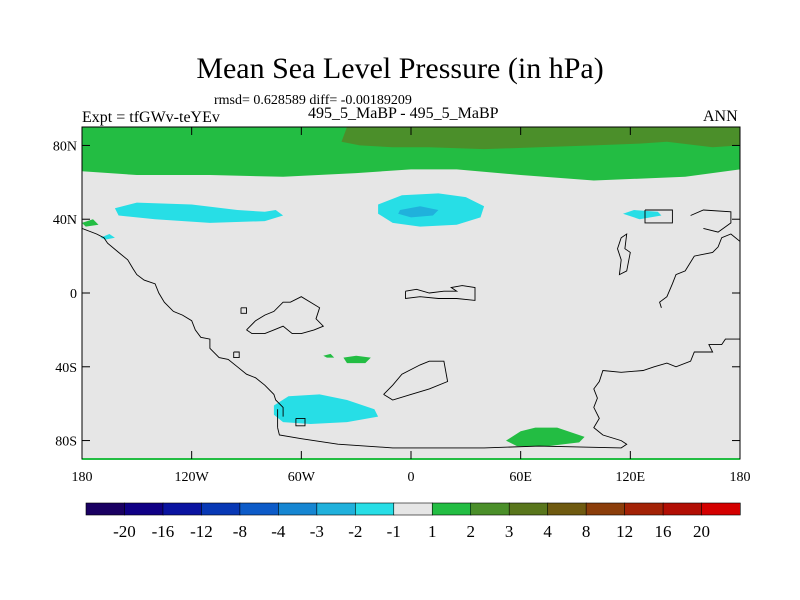  Describe the element at coordinates (201, 531) in the screenshot. I see `colorbar-label: -12` at that location.